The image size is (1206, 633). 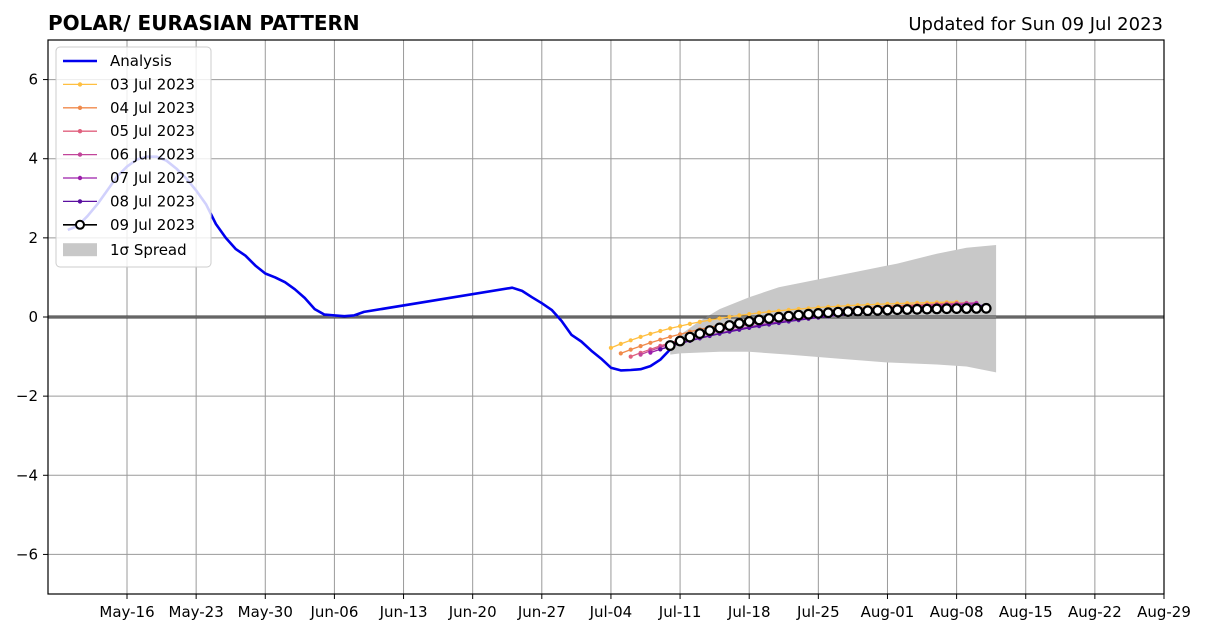 I want to click on x-tick-label-13: Aug-15, so click(x=1026, y=612).